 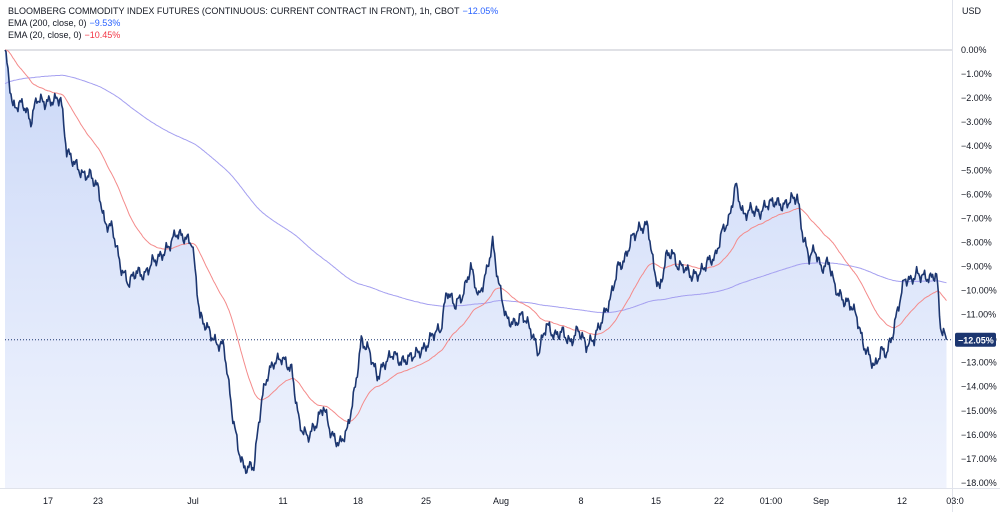 What do you see at coordinates (979, 363) in the screenshot?
I see `y-tick-label: −13.00%` at bounding box center [979, 363].